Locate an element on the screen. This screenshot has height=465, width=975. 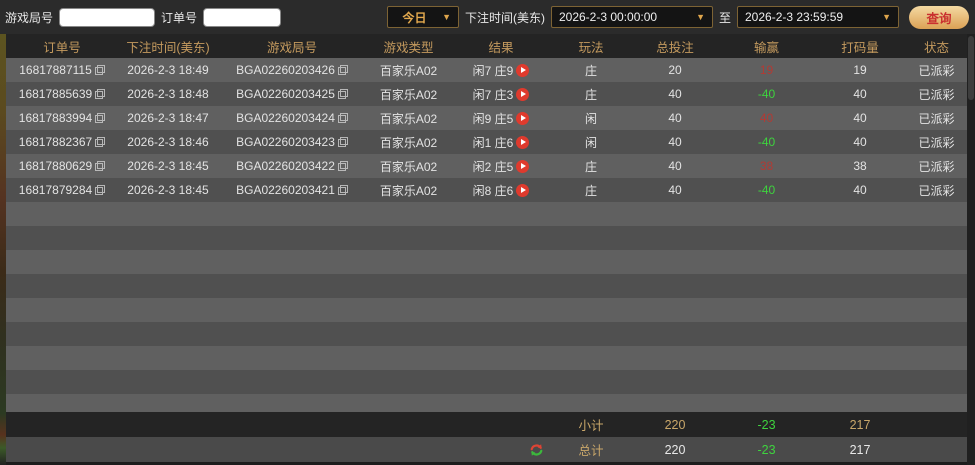
quick-range-value: 今日 is located at coordinates (414, 17).